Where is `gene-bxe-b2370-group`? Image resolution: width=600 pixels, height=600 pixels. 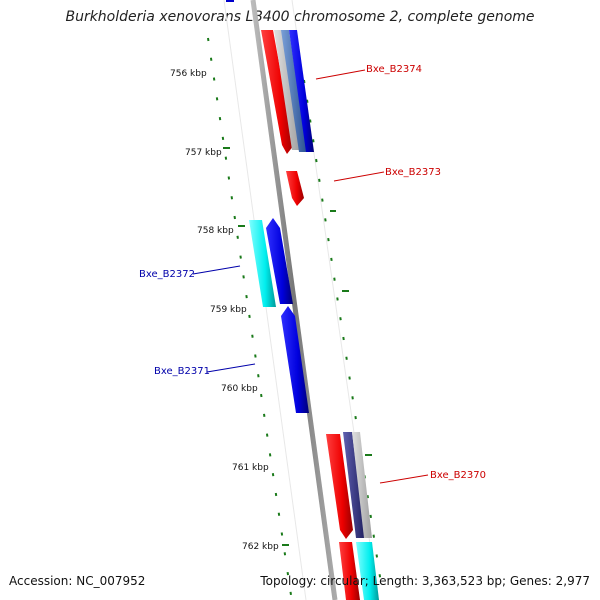
gene-bxe-b2370-group is located at coordinates (349, 485).